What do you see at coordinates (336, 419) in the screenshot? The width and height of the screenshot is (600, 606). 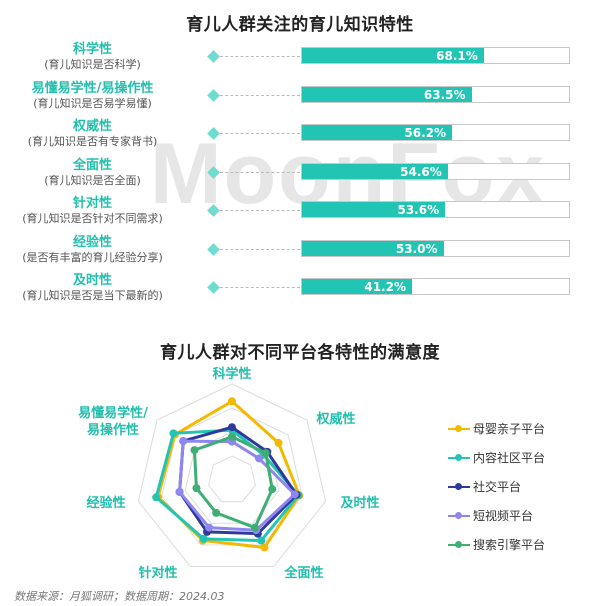 I see `axis-label-authority: 权威性` at bounding box center [336, 419].